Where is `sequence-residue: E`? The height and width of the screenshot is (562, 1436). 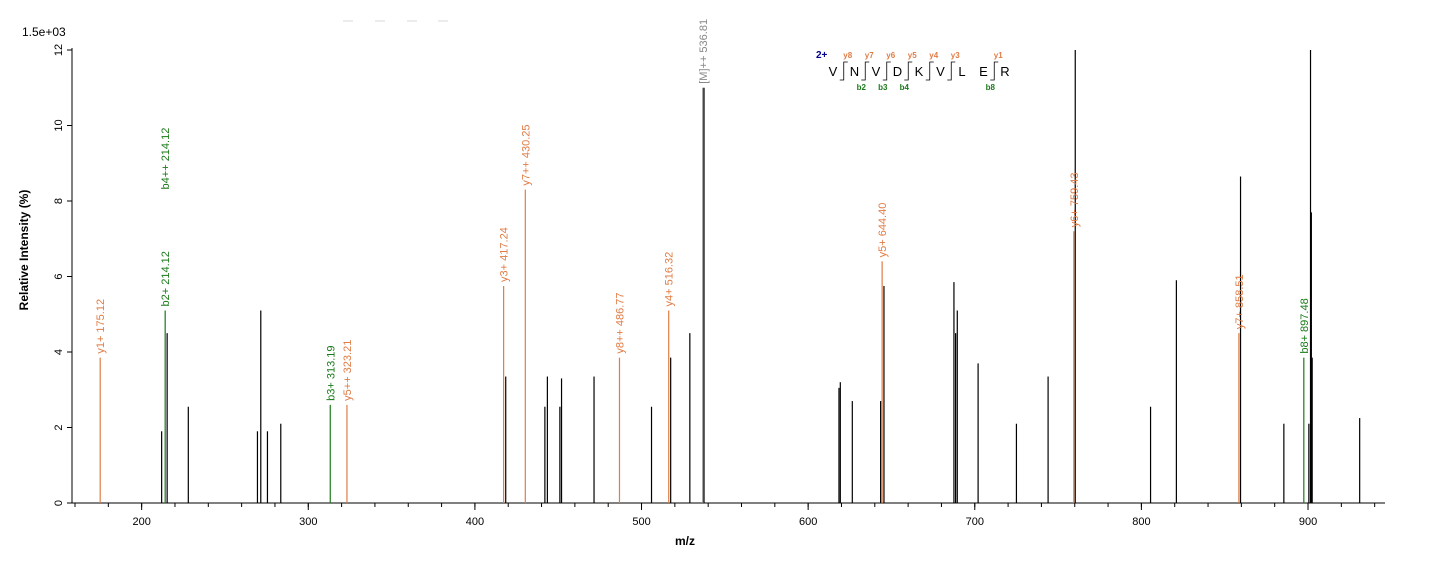 sequence-residue: E is located at coordinates (983, 71).